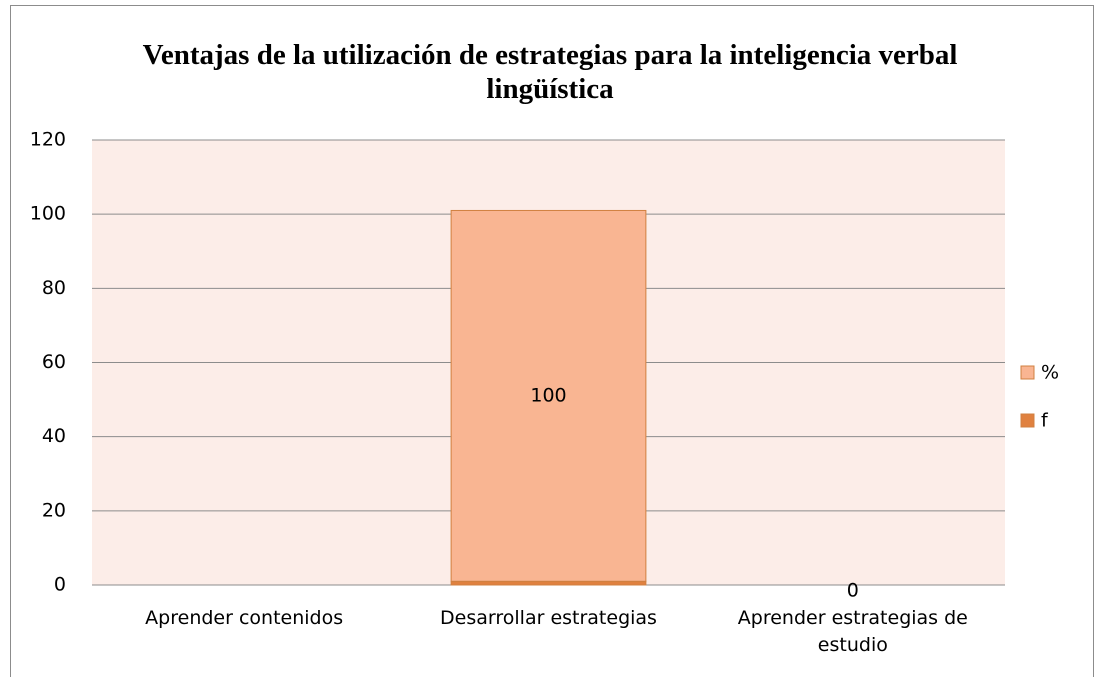  I want to click on x-tick-label: Aprender contenidos, so click(244, 618).